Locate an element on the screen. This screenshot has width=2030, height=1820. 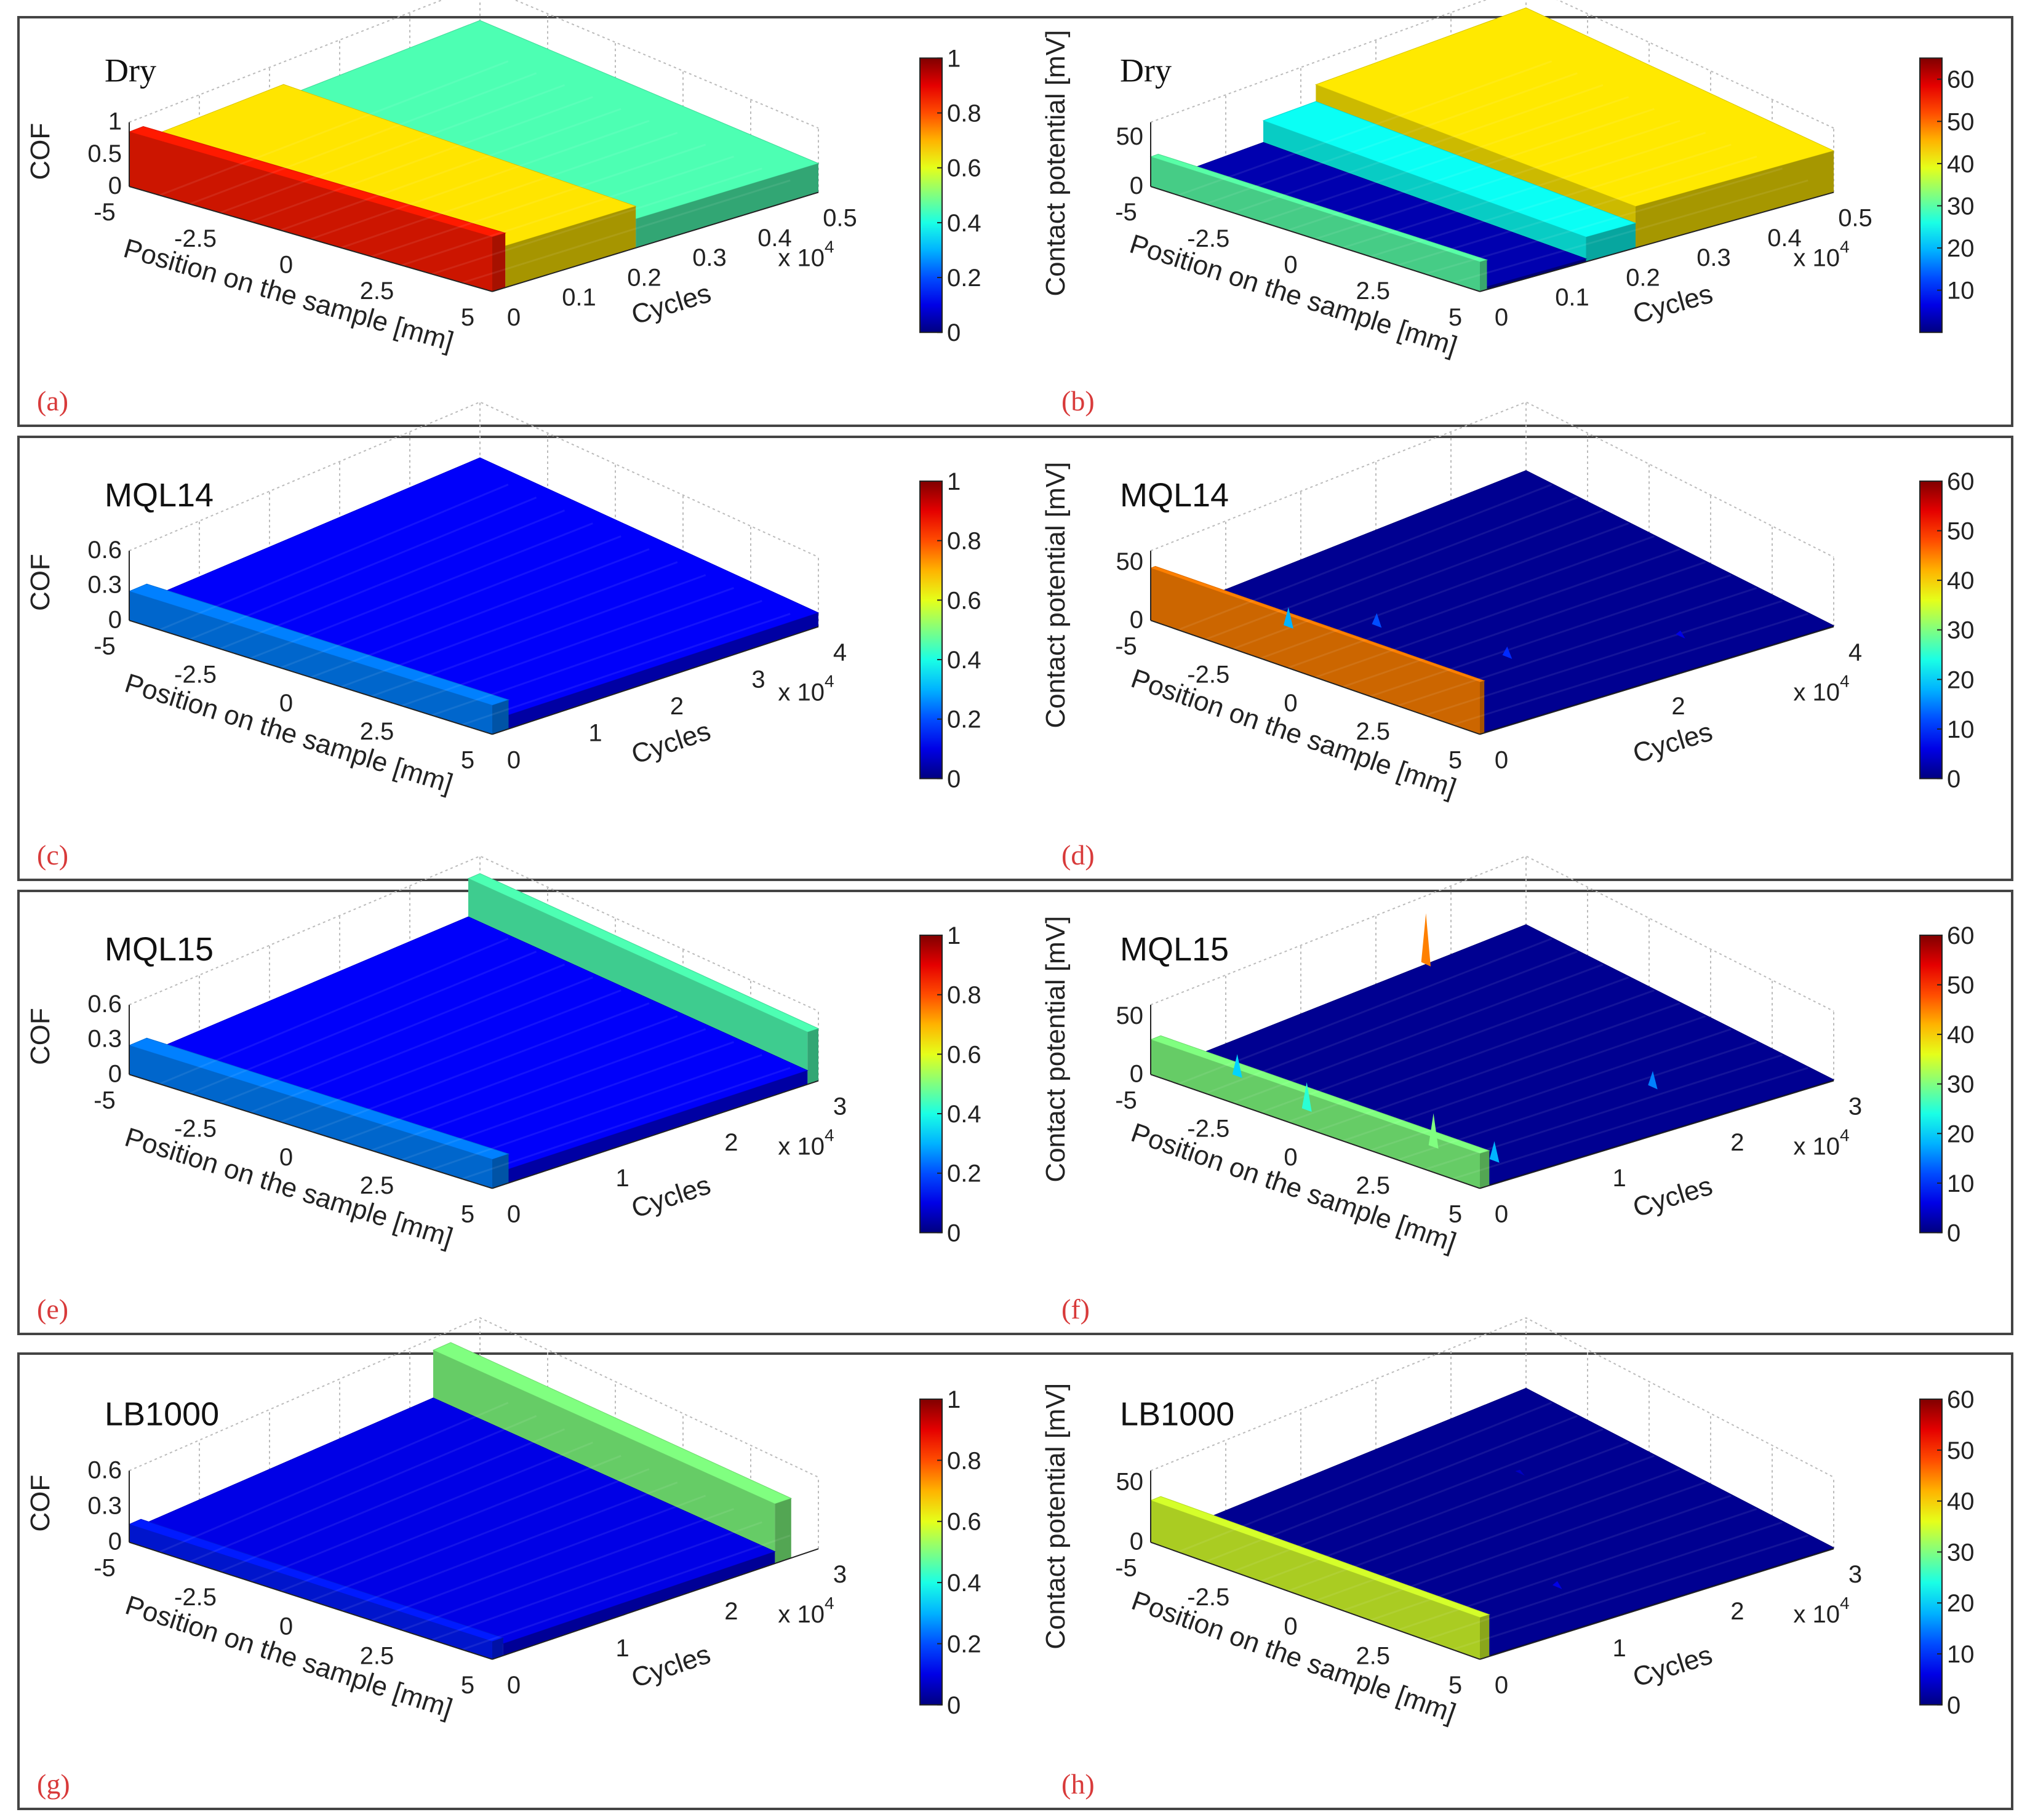
colorbar-tick-label: 0.2 is located at coordinates (964, 1644).